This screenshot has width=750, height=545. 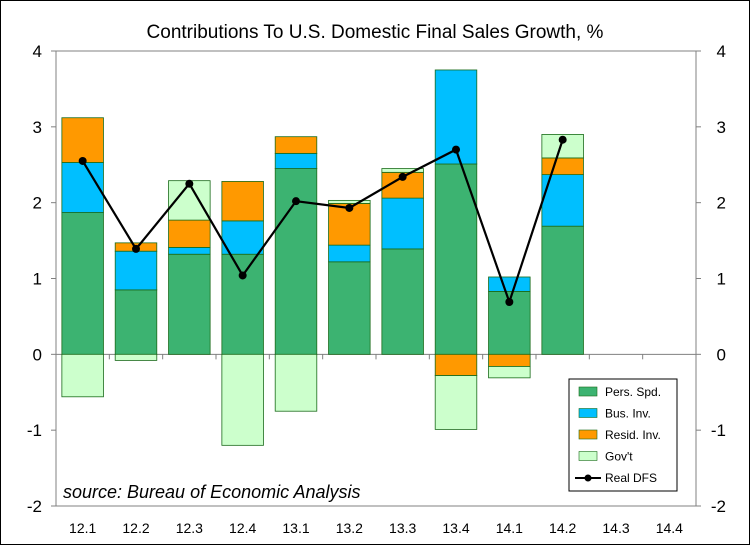 I want to click on x-tick-label: 14.1, so click(x=509, y=528).